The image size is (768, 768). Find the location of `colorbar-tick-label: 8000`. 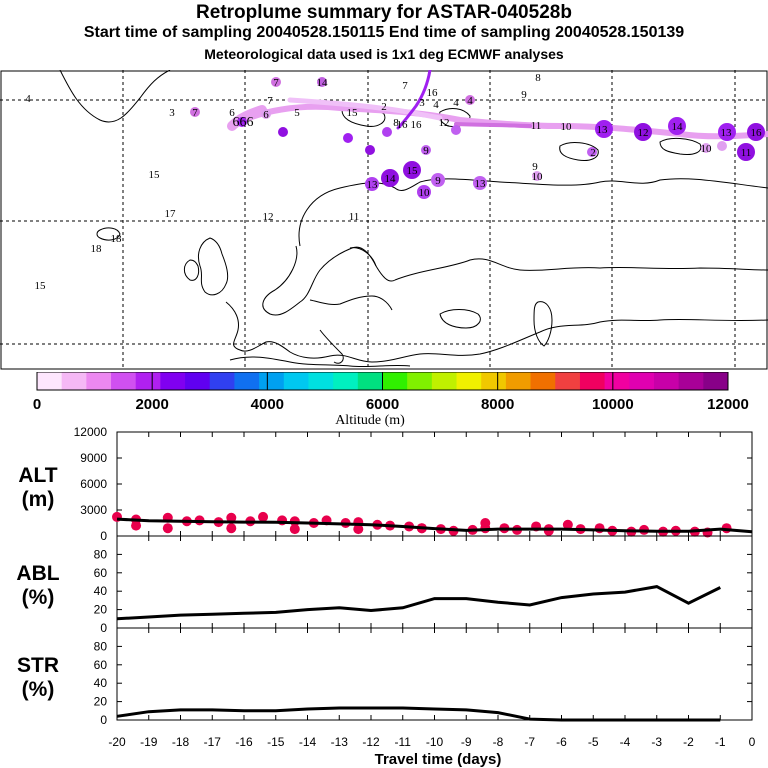

colorbar-tick-label: 8000 is located at coordinates (497, 404).